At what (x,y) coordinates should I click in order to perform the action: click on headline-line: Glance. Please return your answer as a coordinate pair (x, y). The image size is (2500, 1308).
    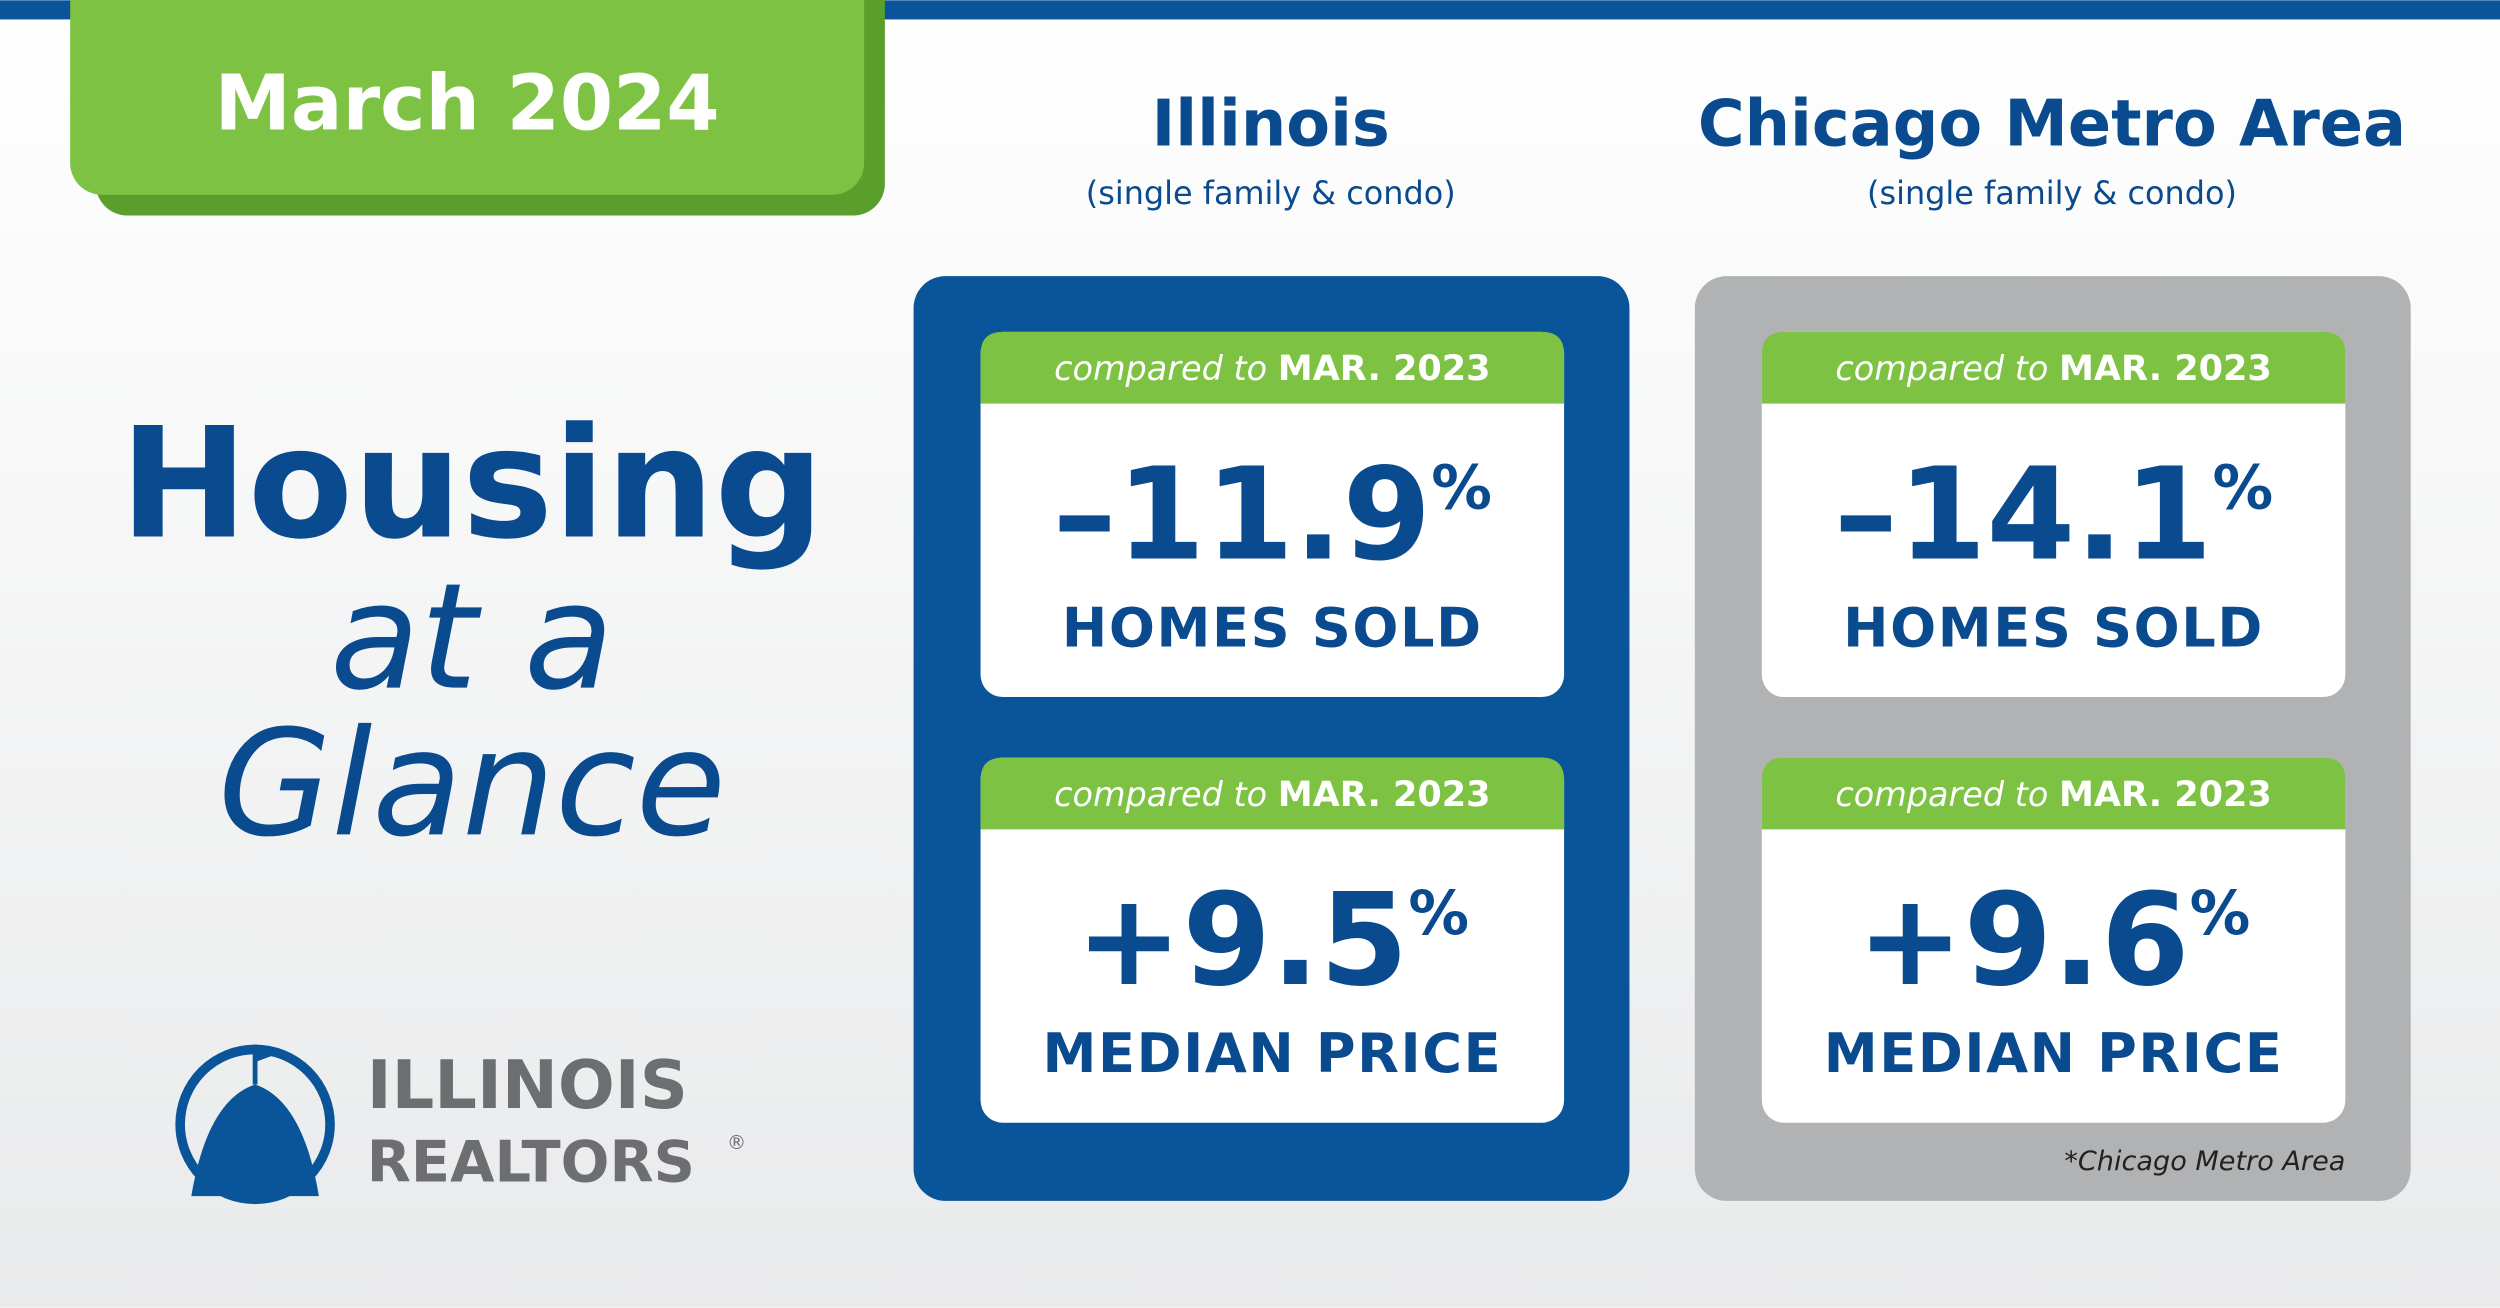
    Looking at the image, I should click on (472, 783).